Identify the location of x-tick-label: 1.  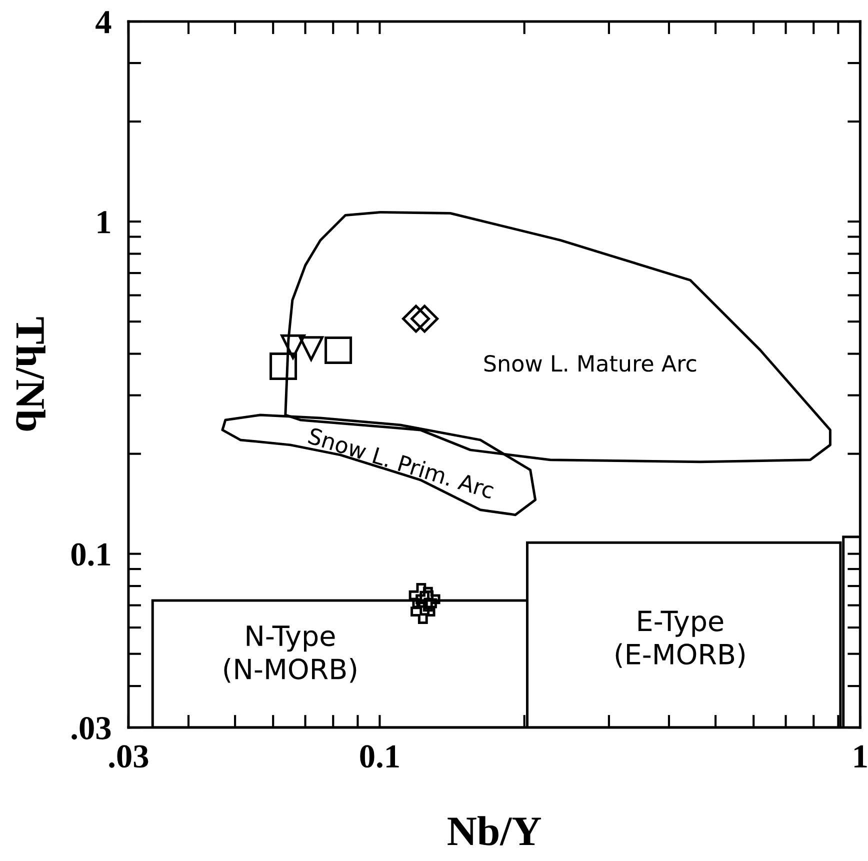
(860, 756).